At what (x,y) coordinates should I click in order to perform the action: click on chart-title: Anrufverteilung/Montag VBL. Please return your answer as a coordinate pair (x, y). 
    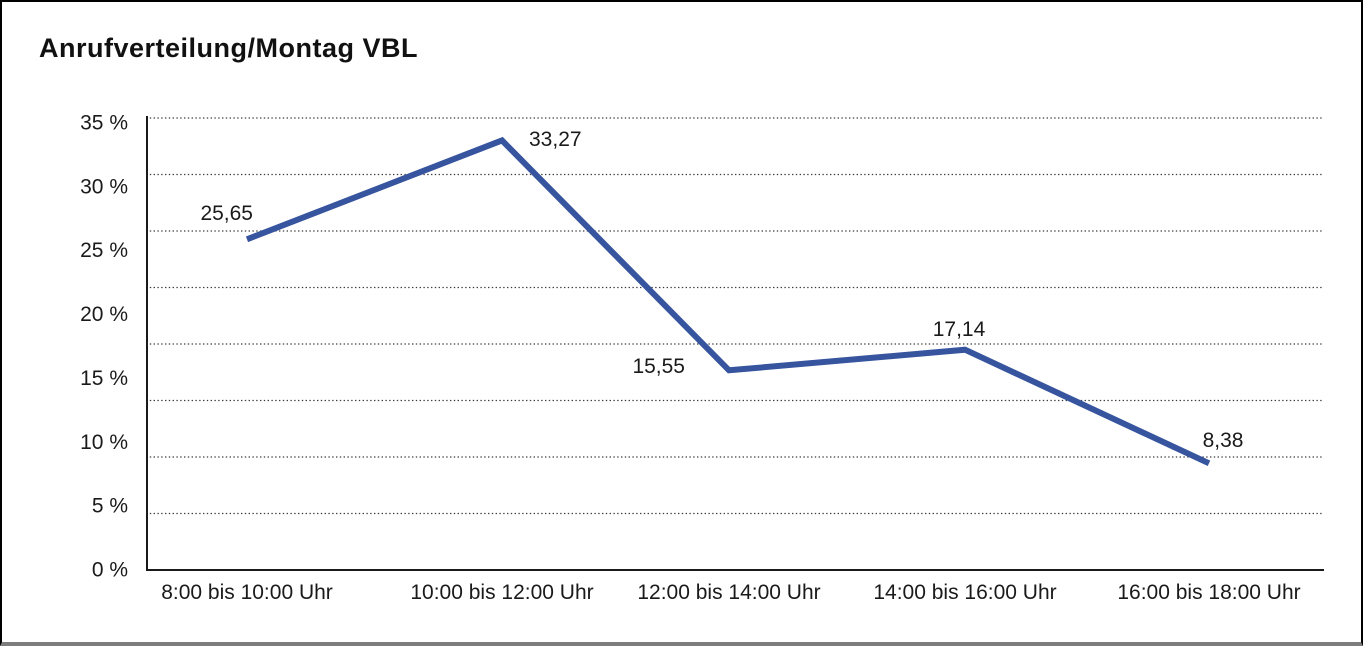
    Looking at the image, I should click on (228, 48).